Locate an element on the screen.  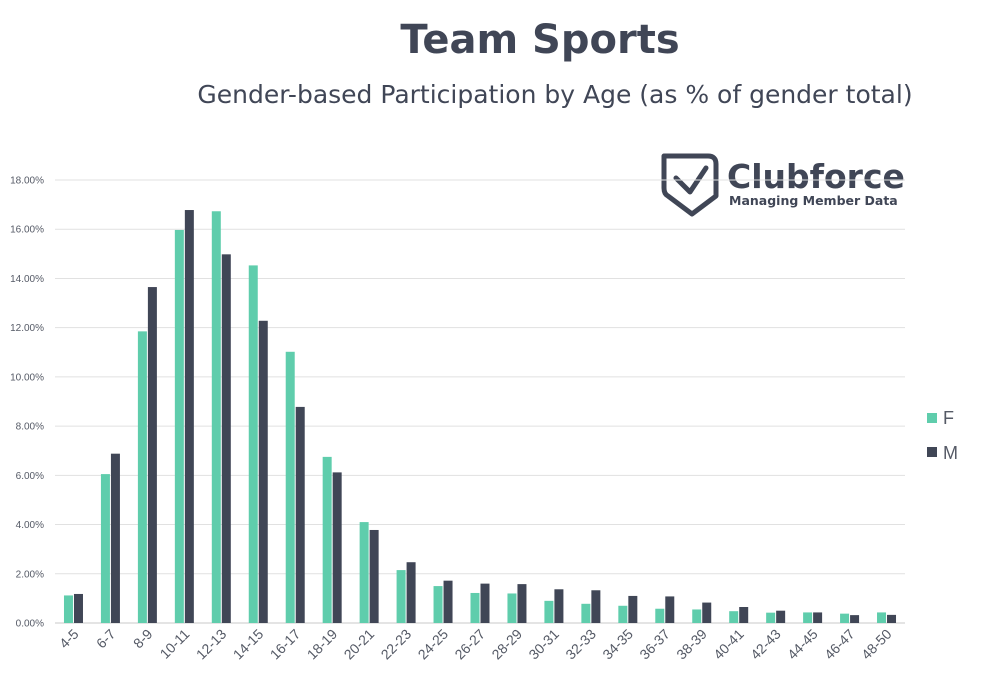
x-tick-label: 44-45 is located at coordinates (802, 644).